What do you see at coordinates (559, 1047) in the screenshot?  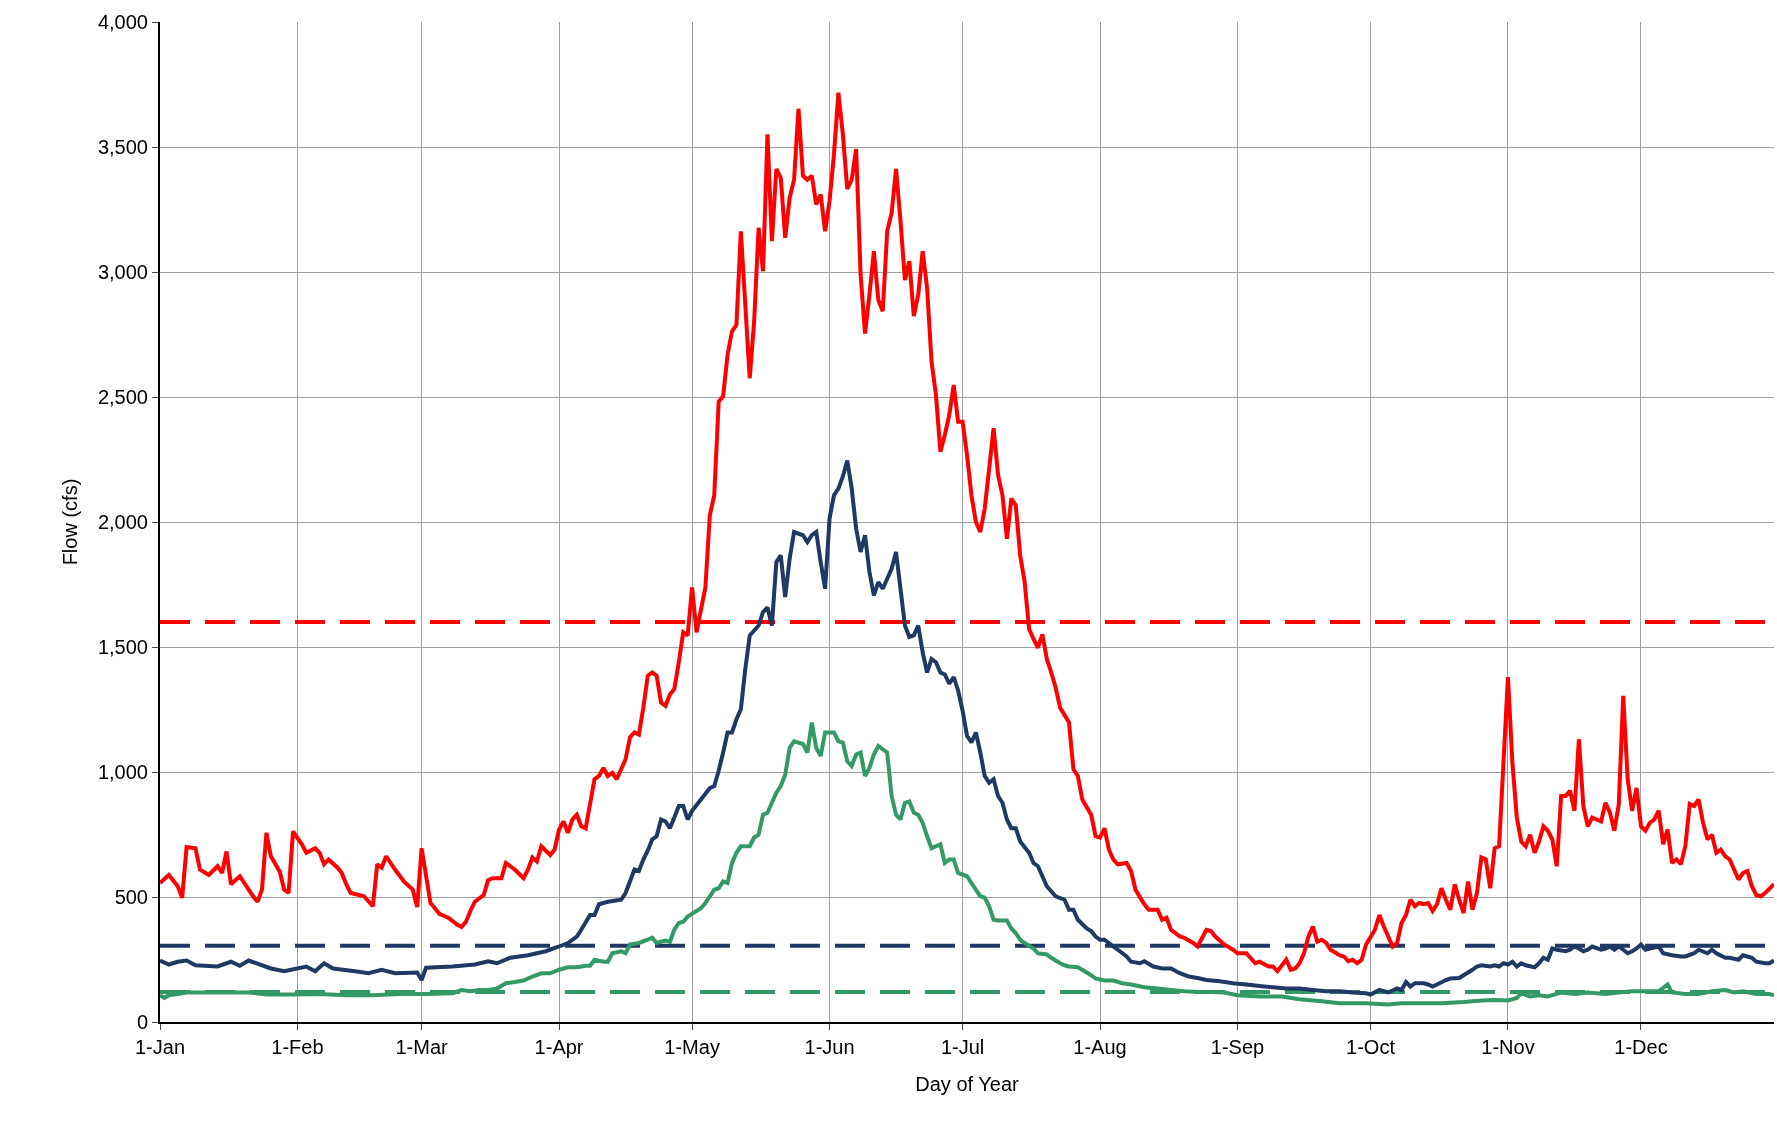 I see `x-tick-label: 1-Apr` at bounding box center [559, 1047].